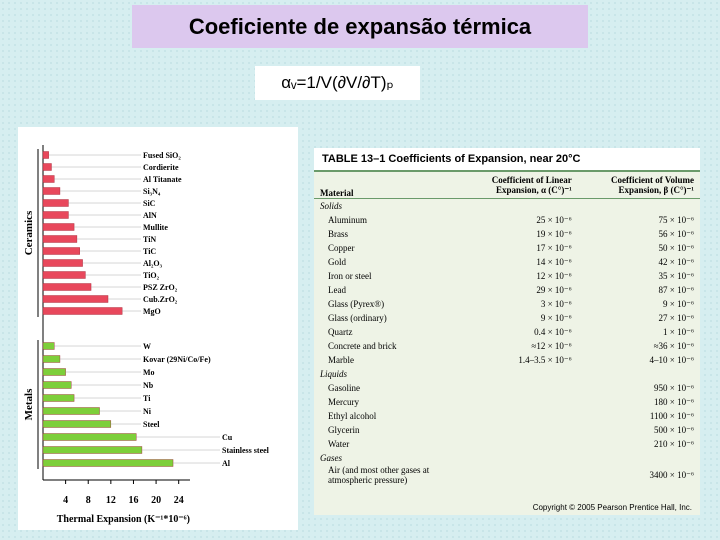 The height and width of the screenshot is (540, 720). What do you see at coordinates (133, 500) in the screenshot?
I see `x-tick-label: 16` at bounding box center [133, 500].